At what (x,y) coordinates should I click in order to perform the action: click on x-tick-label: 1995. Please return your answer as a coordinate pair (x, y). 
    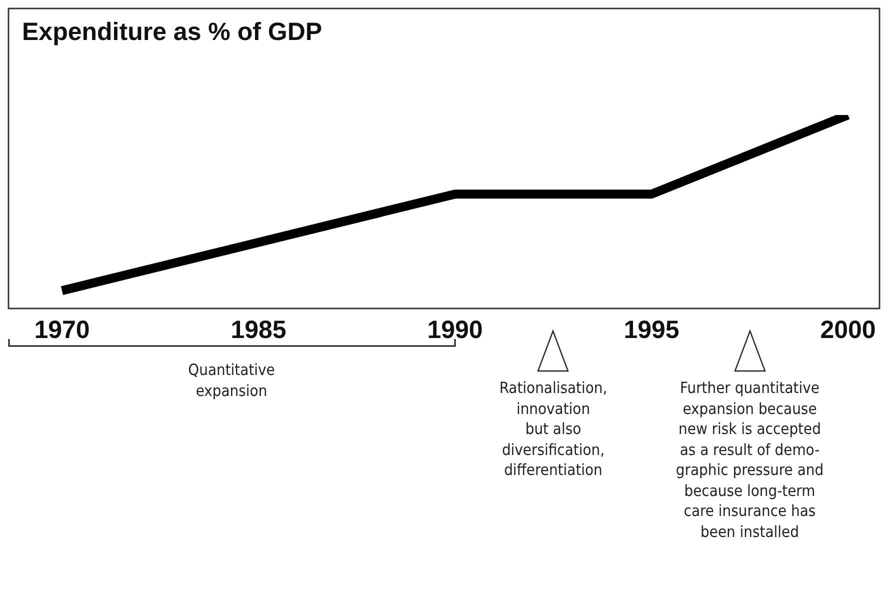
    Looking at the image, I should click on (652, 330).